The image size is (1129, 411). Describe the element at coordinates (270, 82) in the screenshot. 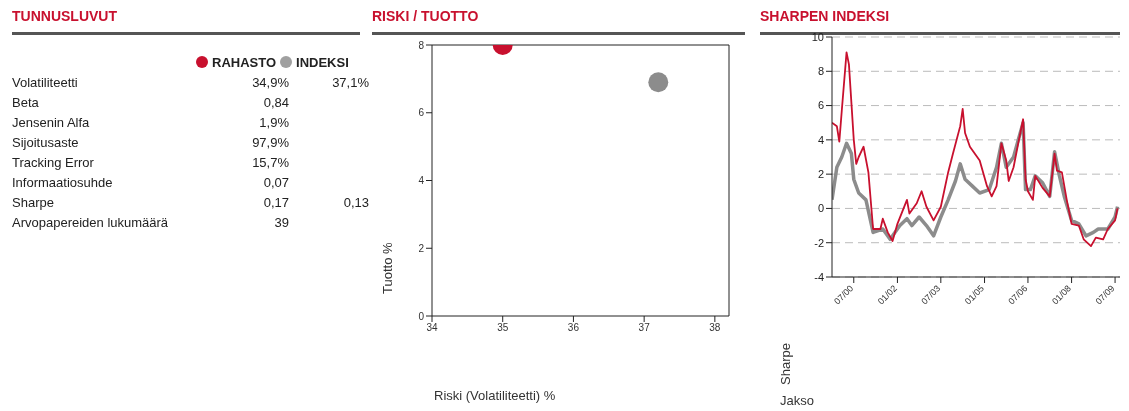

I see `data-label: 34,9%` at that location.